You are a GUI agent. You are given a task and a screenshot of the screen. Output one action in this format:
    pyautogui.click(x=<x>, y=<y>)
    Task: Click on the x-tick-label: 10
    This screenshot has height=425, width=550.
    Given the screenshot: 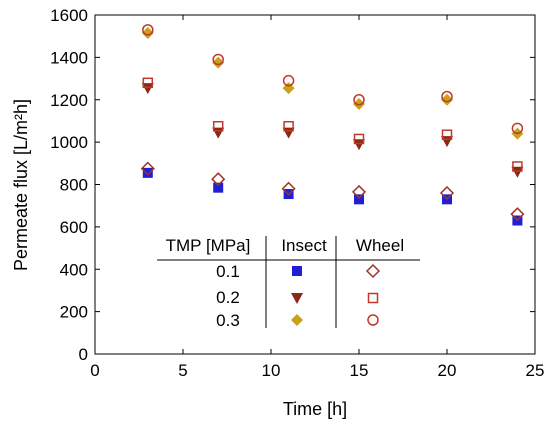 What is the action you would take?
    pyautogui.click(x=271, y=370)
    